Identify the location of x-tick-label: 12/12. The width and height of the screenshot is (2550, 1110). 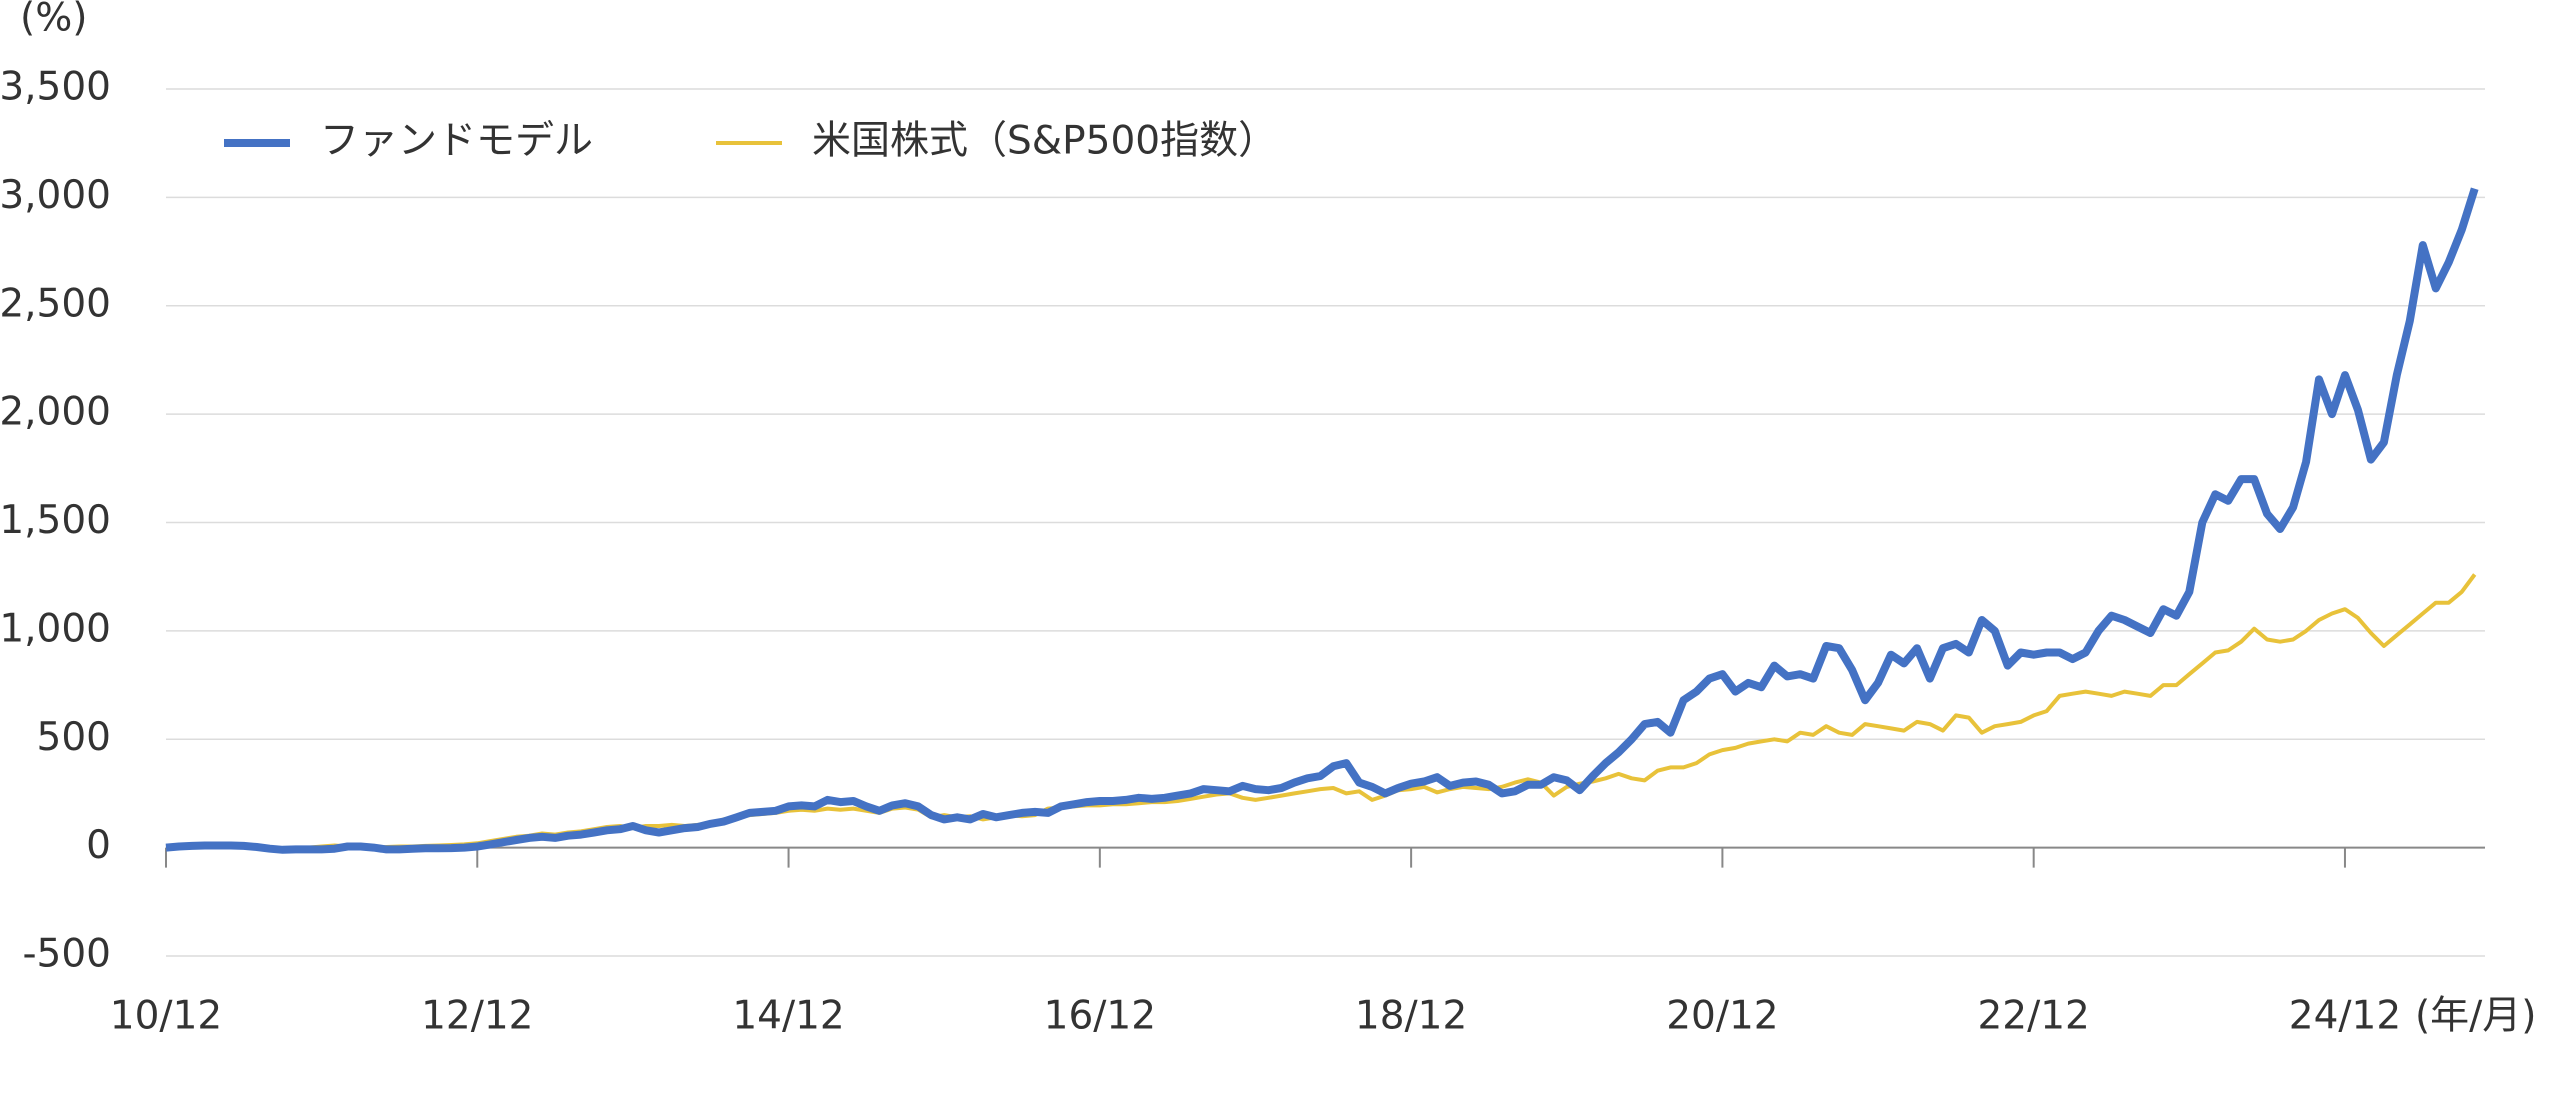
(477, 1016).